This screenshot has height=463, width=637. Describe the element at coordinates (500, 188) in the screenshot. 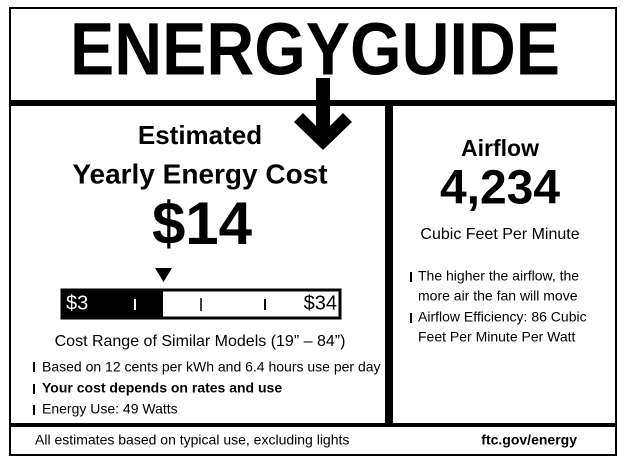

I see `airflow-value: 4,234` at that location.